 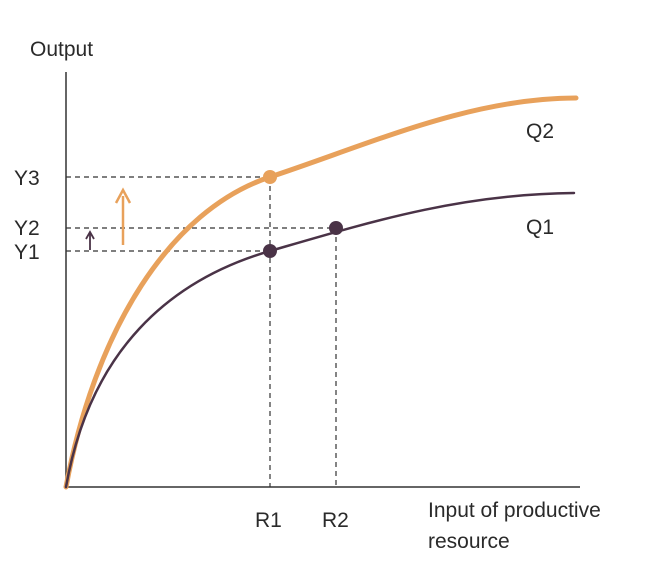 What do you see at coordinates (90, 240) in the screenshot?
I see `arrow-up-dark-icon` at bounding box center [90, 240].